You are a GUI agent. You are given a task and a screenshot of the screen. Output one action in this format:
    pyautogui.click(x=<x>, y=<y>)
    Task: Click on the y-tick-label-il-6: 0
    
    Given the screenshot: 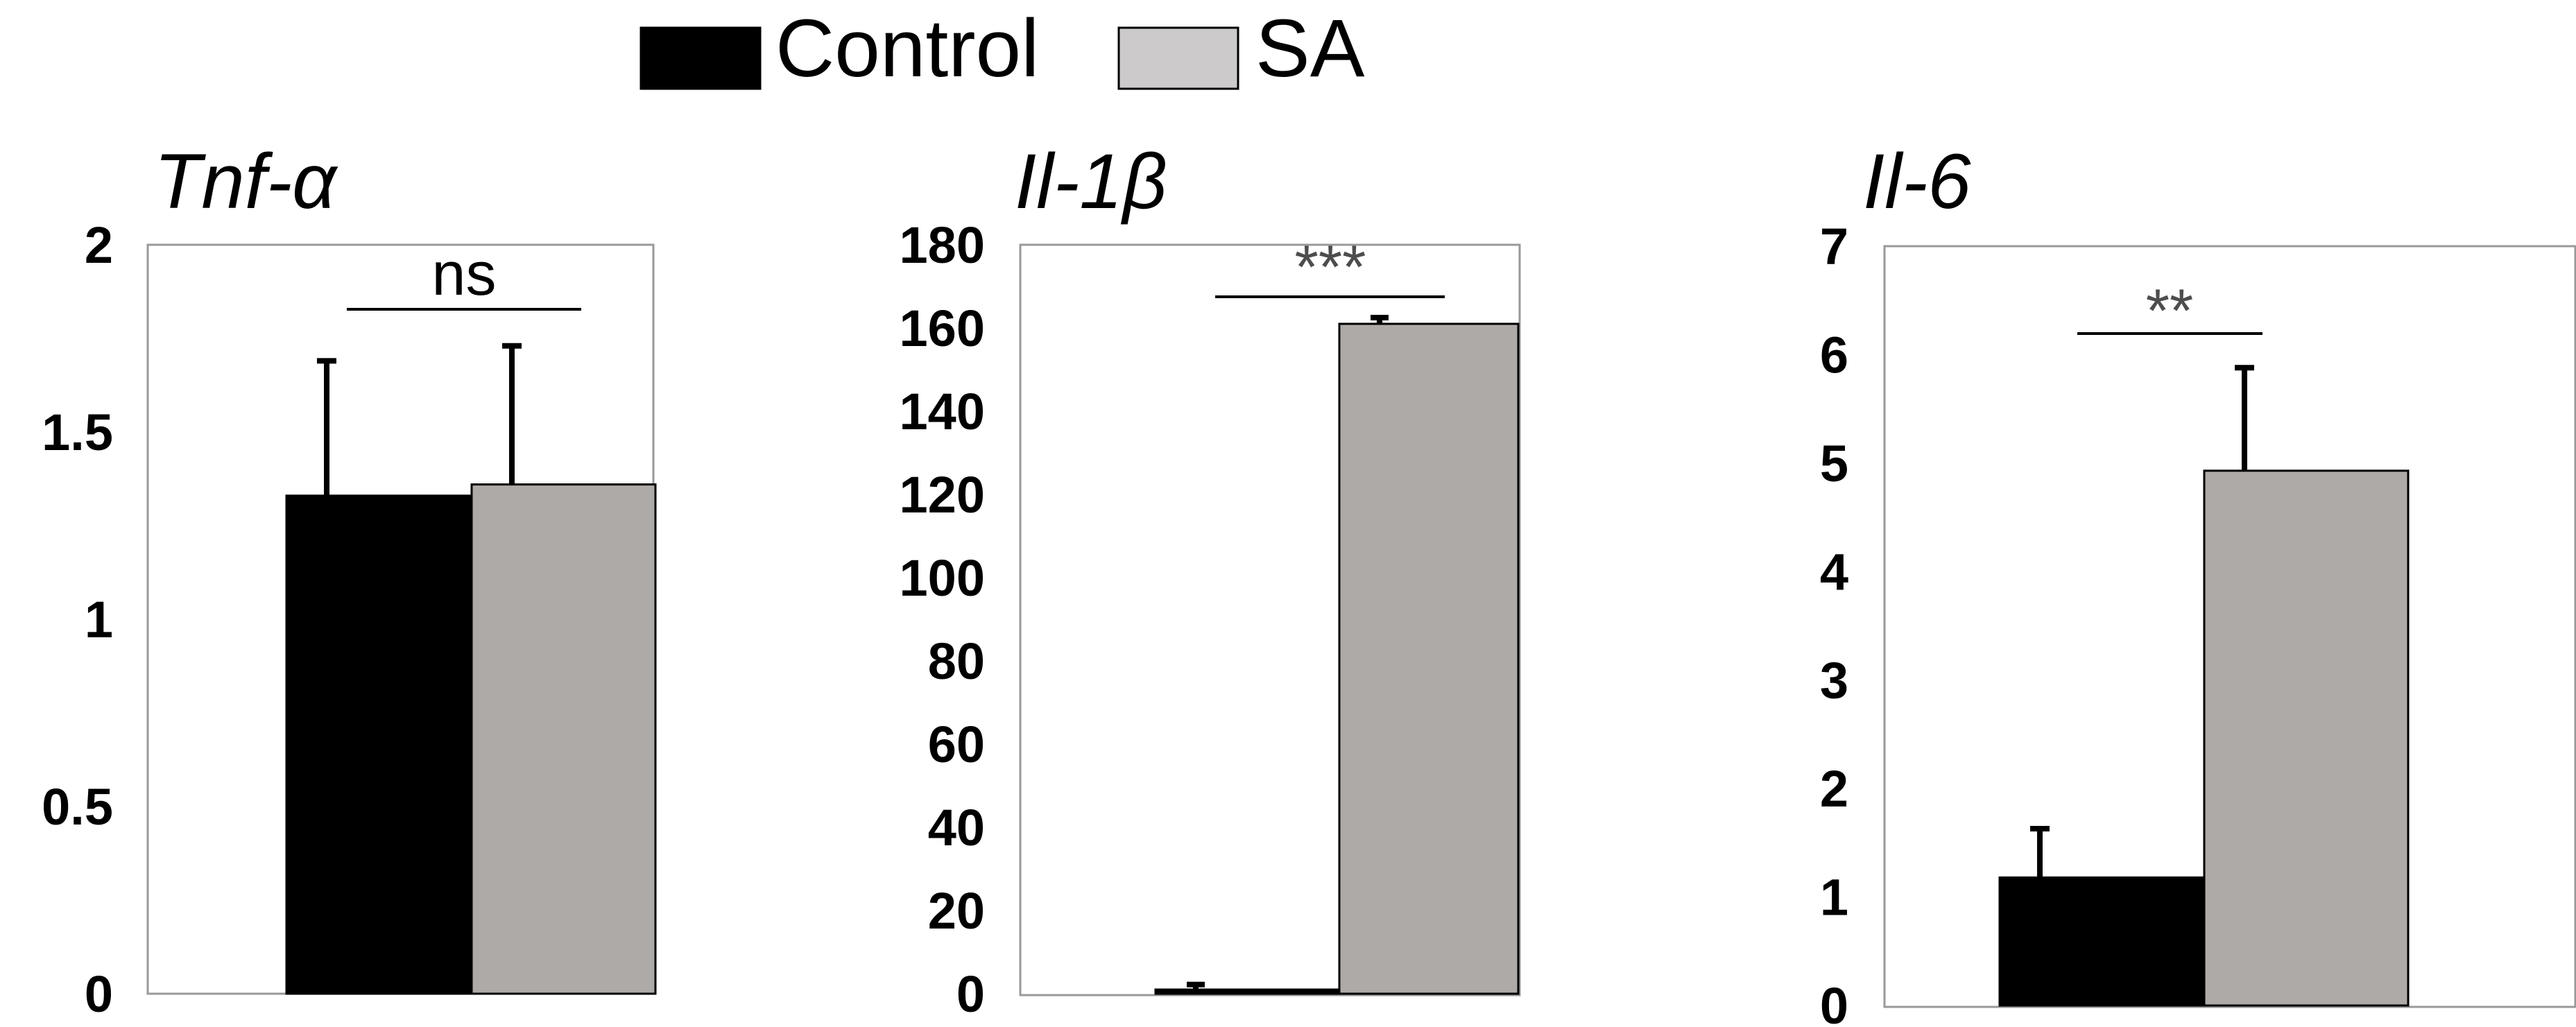 What is the action you would take?
    pyautogui.click(x=1834, y=1002)
    